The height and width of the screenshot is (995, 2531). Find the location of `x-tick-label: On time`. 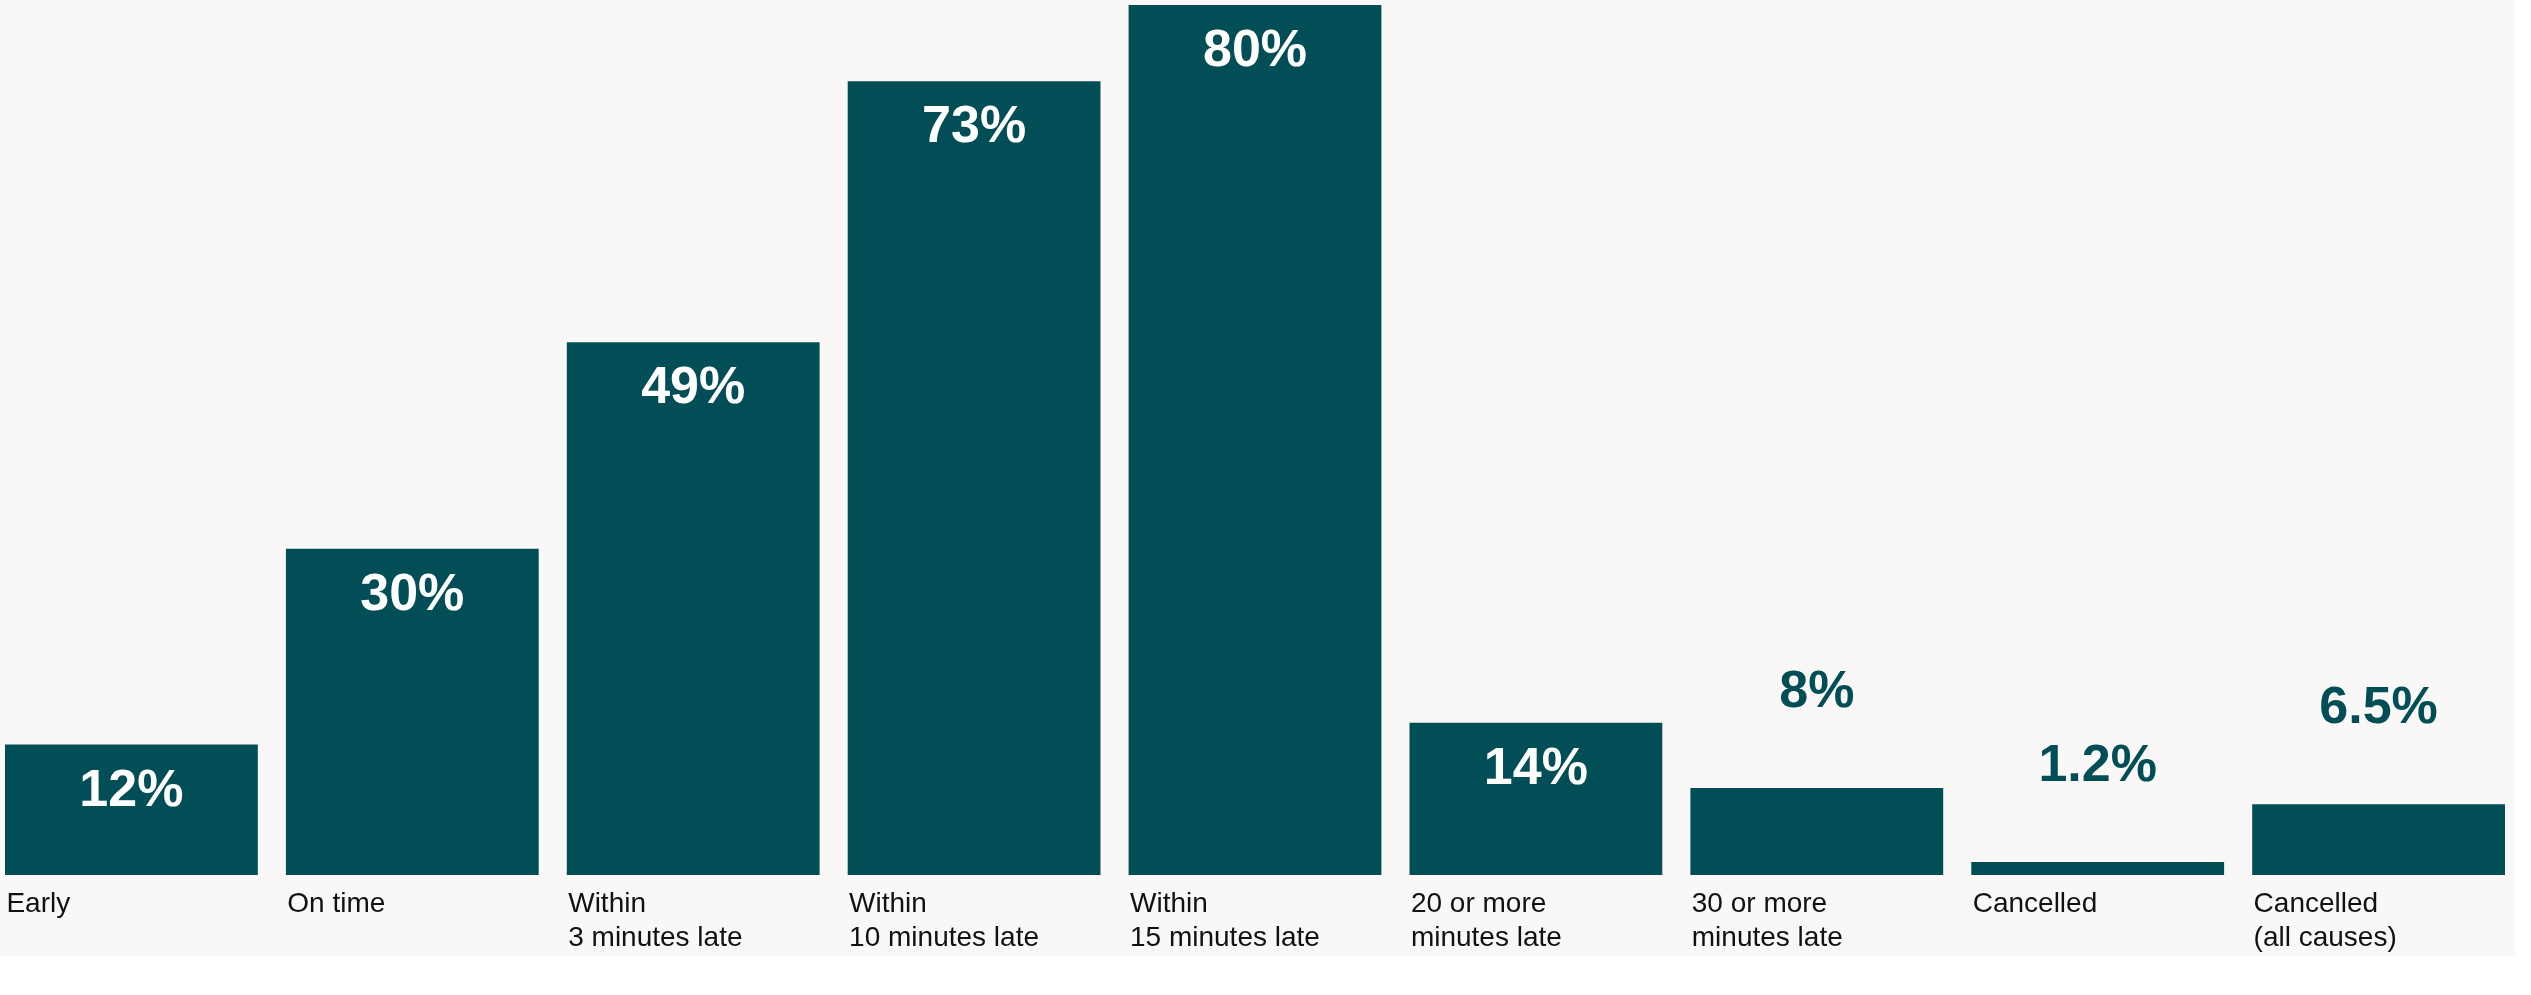

x-tick-label: On time is located at coordinates (336, 902).